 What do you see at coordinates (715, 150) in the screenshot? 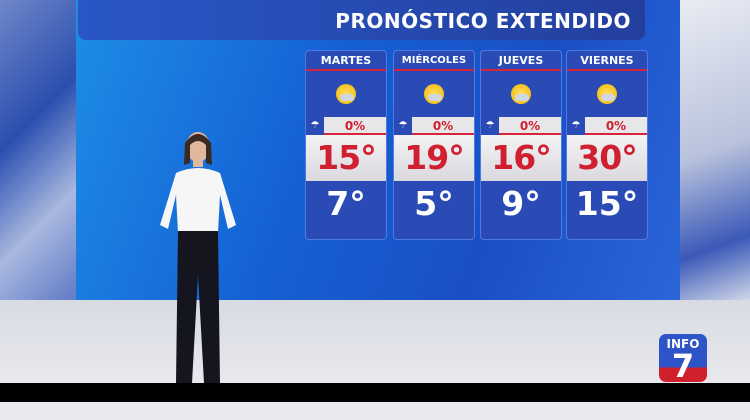
I see `studio-wall-right` at bounding box center [715, 150].